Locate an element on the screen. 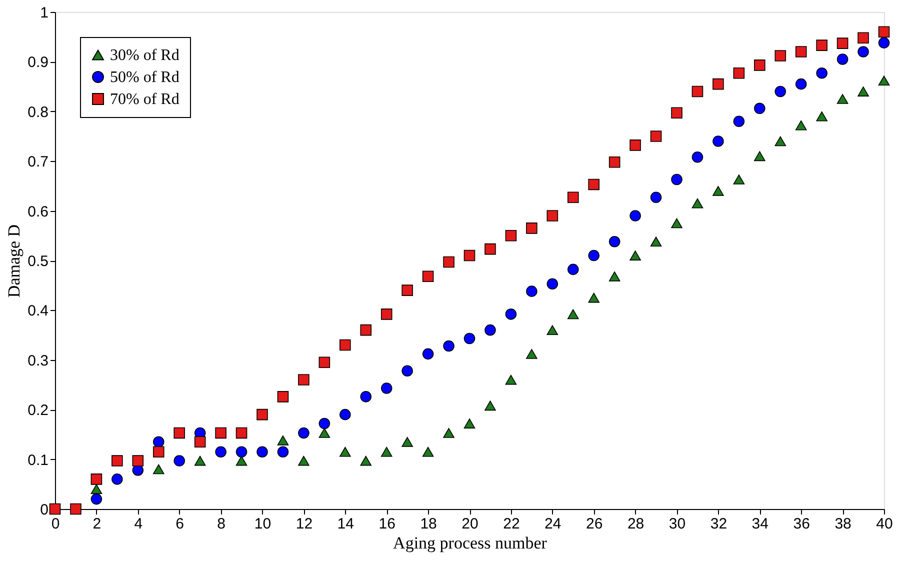 The height and width of the screenshot is (567, 909). x-tick-label: 32 is located at coordinates (719, 524).